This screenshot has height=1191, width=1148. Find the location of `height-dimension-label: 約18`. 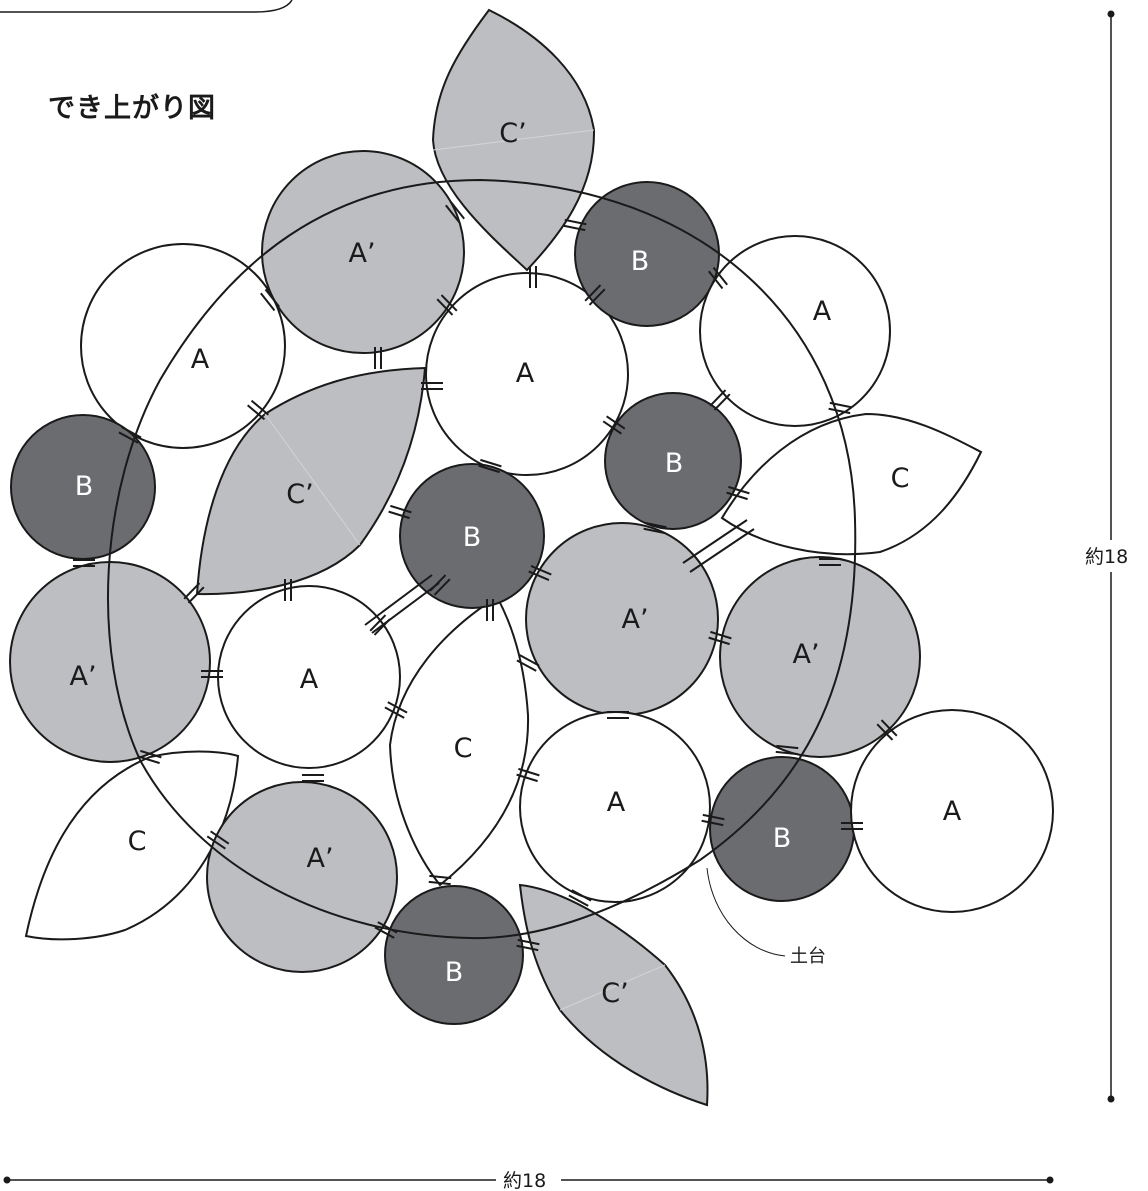

height-dimension-label: 約18 is located at coordinates (1106, 557).